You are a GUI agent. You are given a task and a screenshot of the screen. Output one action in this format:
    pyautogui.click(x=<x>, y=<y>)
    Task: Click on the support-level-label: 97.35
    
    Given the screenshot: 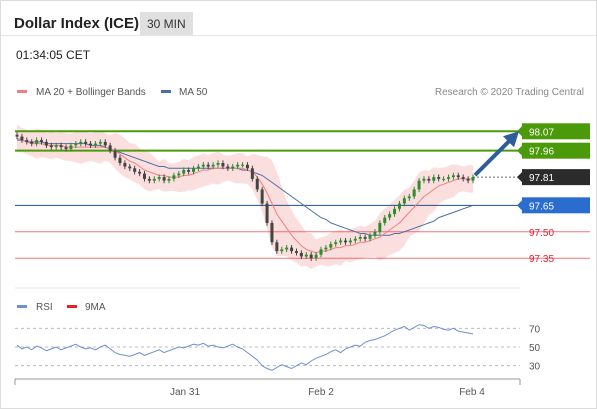 What is the action you would take?
    pyautogui.click(x=541, y=259)
    